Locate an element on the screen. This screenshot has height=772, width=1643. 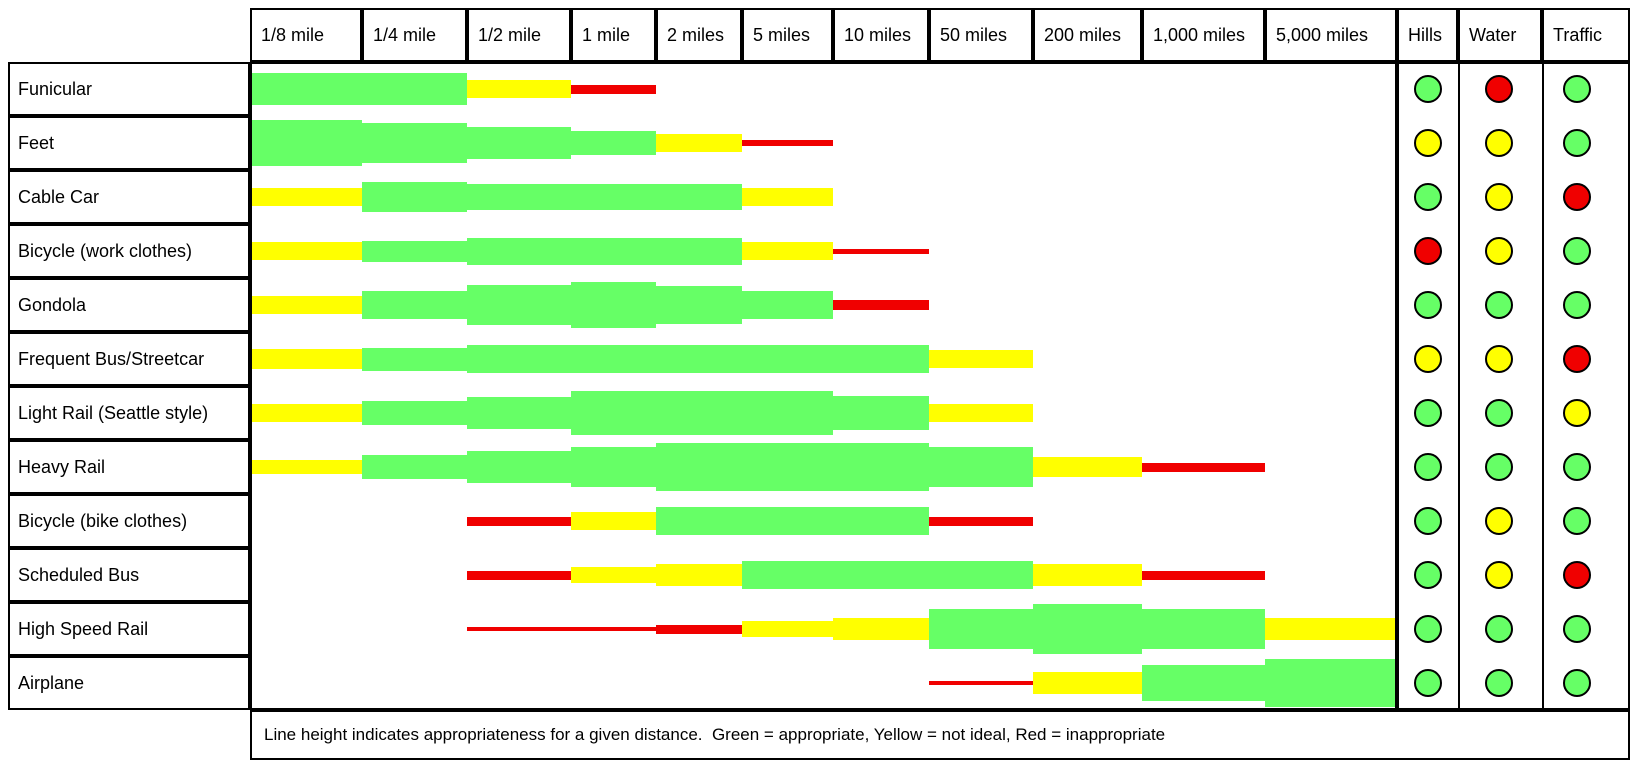
distance-header-cell: 50 miles is located at coordinates (981, 35).